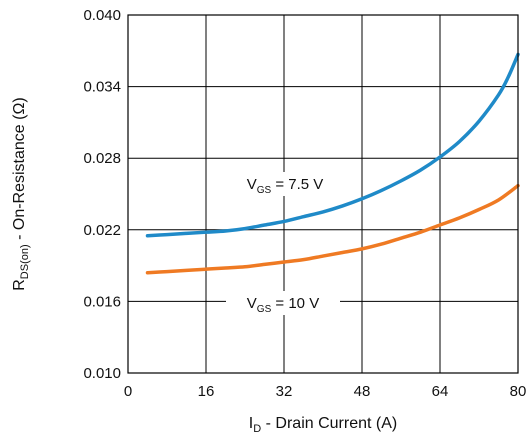 The width and height of the screenshot is (528, 439). Describe the element at coordinates (518, 391) in the screenshot. I see `x-tick-label: 80` at that location.